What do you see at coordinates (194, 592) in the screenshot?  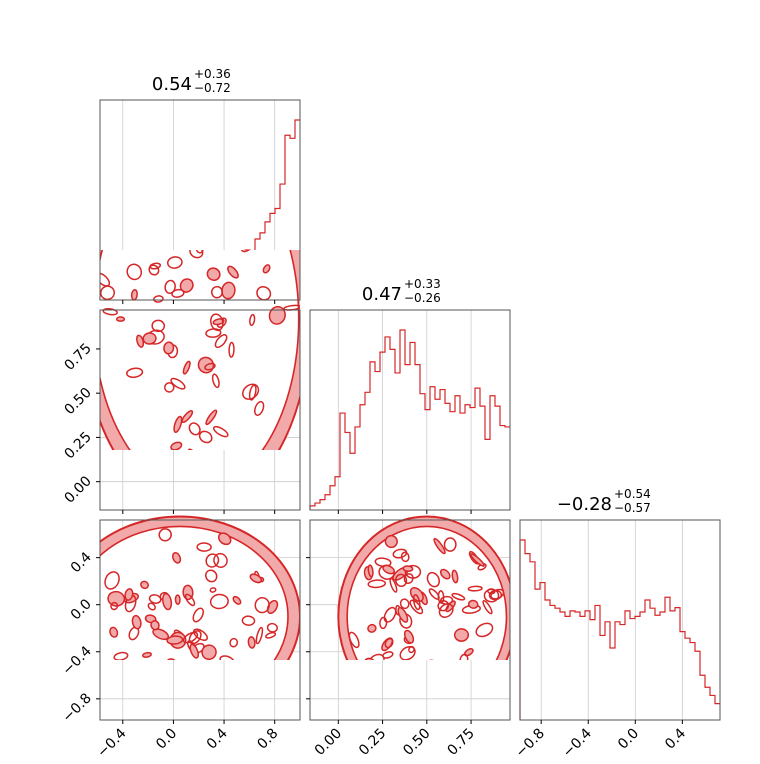 I see `density-inner-contour` at bounding box center [194, 592].